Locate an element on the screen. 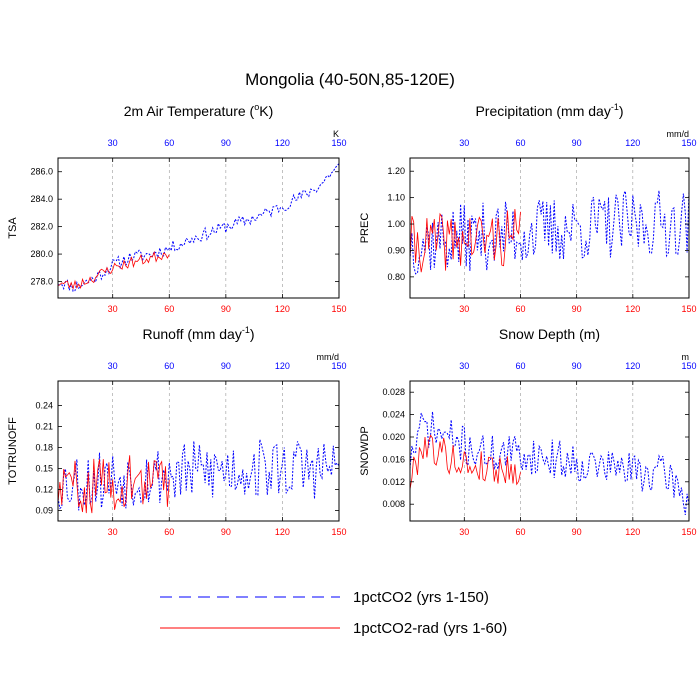  y-tick-label: 284.0 is located at coordinates (41, 199).